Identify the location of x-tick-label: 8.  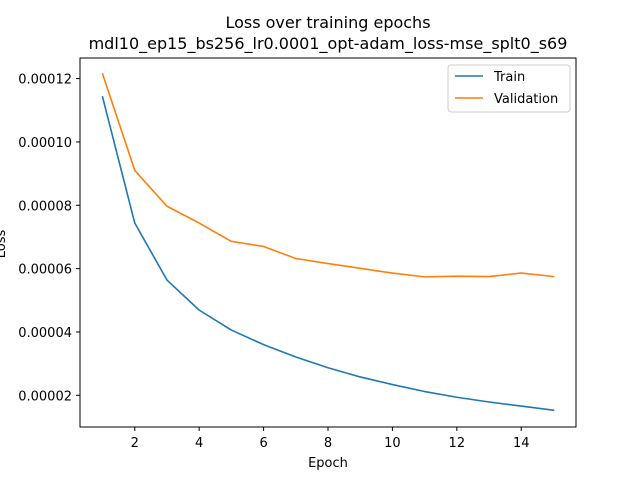
(328, 443).